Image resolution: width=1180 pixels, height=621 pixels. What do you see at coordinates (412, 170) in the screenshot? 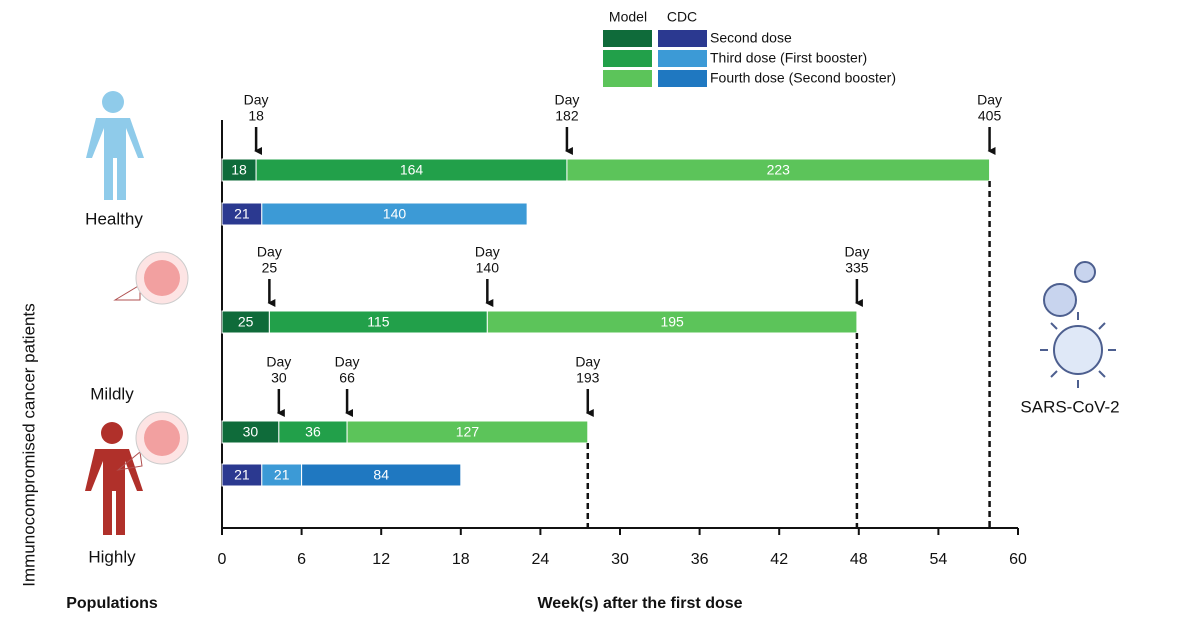
I see `bar-value-label: 164` at bounding box center [412, 170].